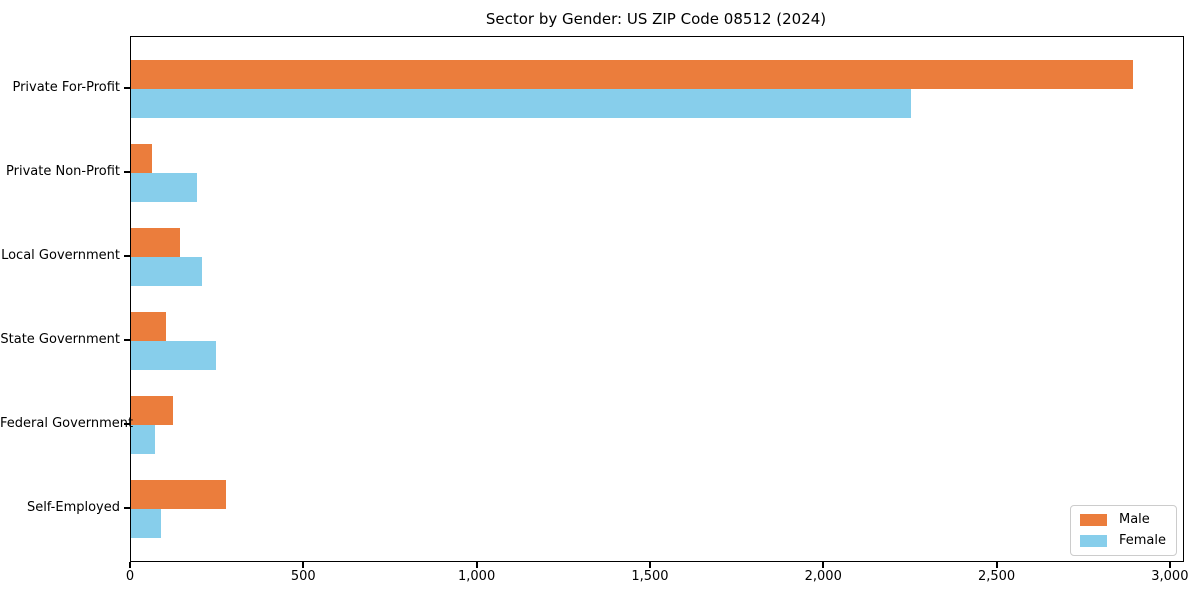  What do you see at coordinates (1142, 540) in the screenshot?
I see `legend-label-female: Female` at bounding box center [1142, 540].